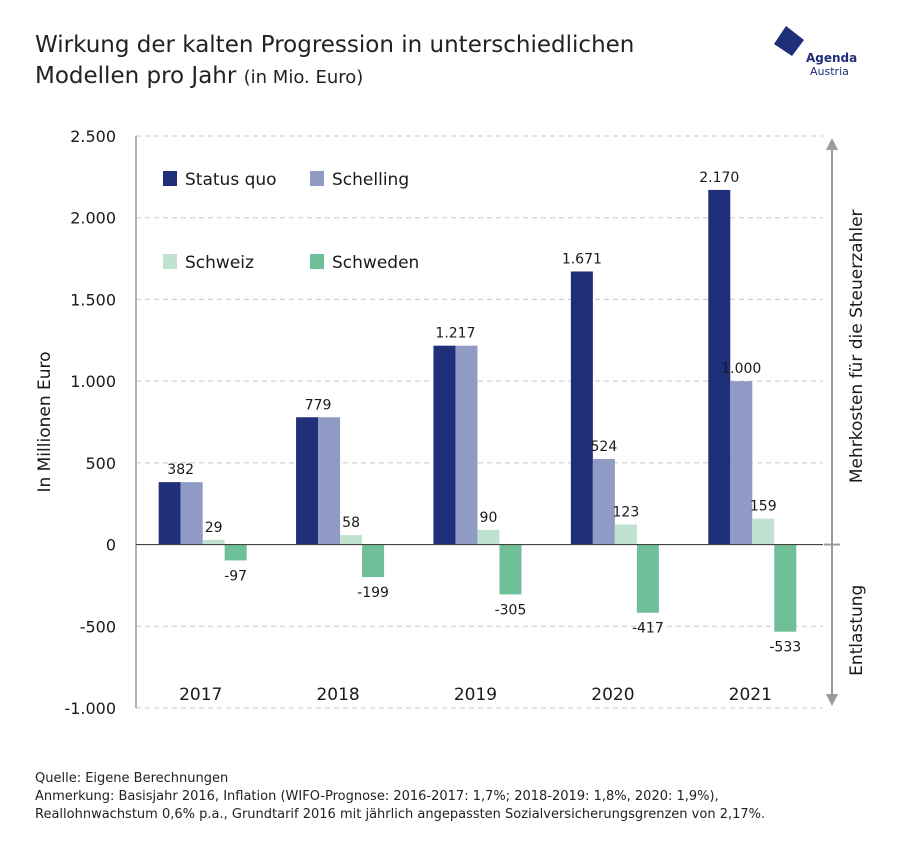 Image resolution: width=900 pixels, height=857 pixels. Describe the element at coordinates (337, 695) in the screenshot. I see `x-tick-label: 2018` at that location.